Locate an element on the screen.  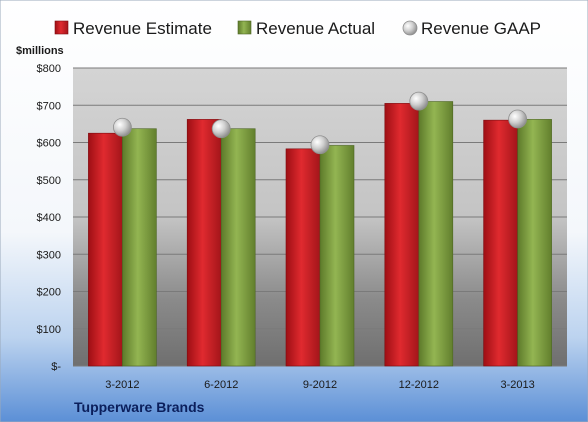
x-axis-ticks: 3-2012 6-2012 9-2012 12-2012 3-2013 is located at coordinates (319, 385).